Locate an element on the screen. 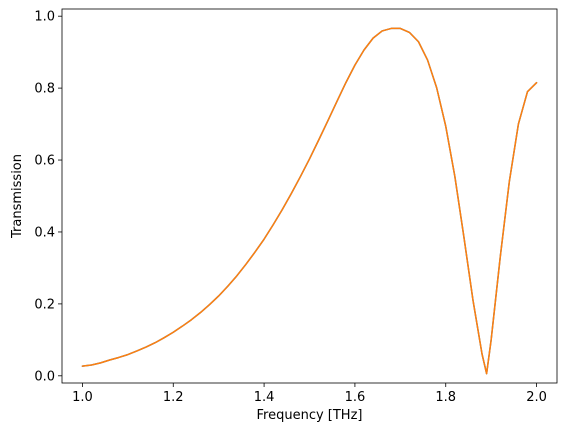  x-axis: 1.0 1.2 1.4 1.6 1.8 2.0 is located at coordinates (309, 394).